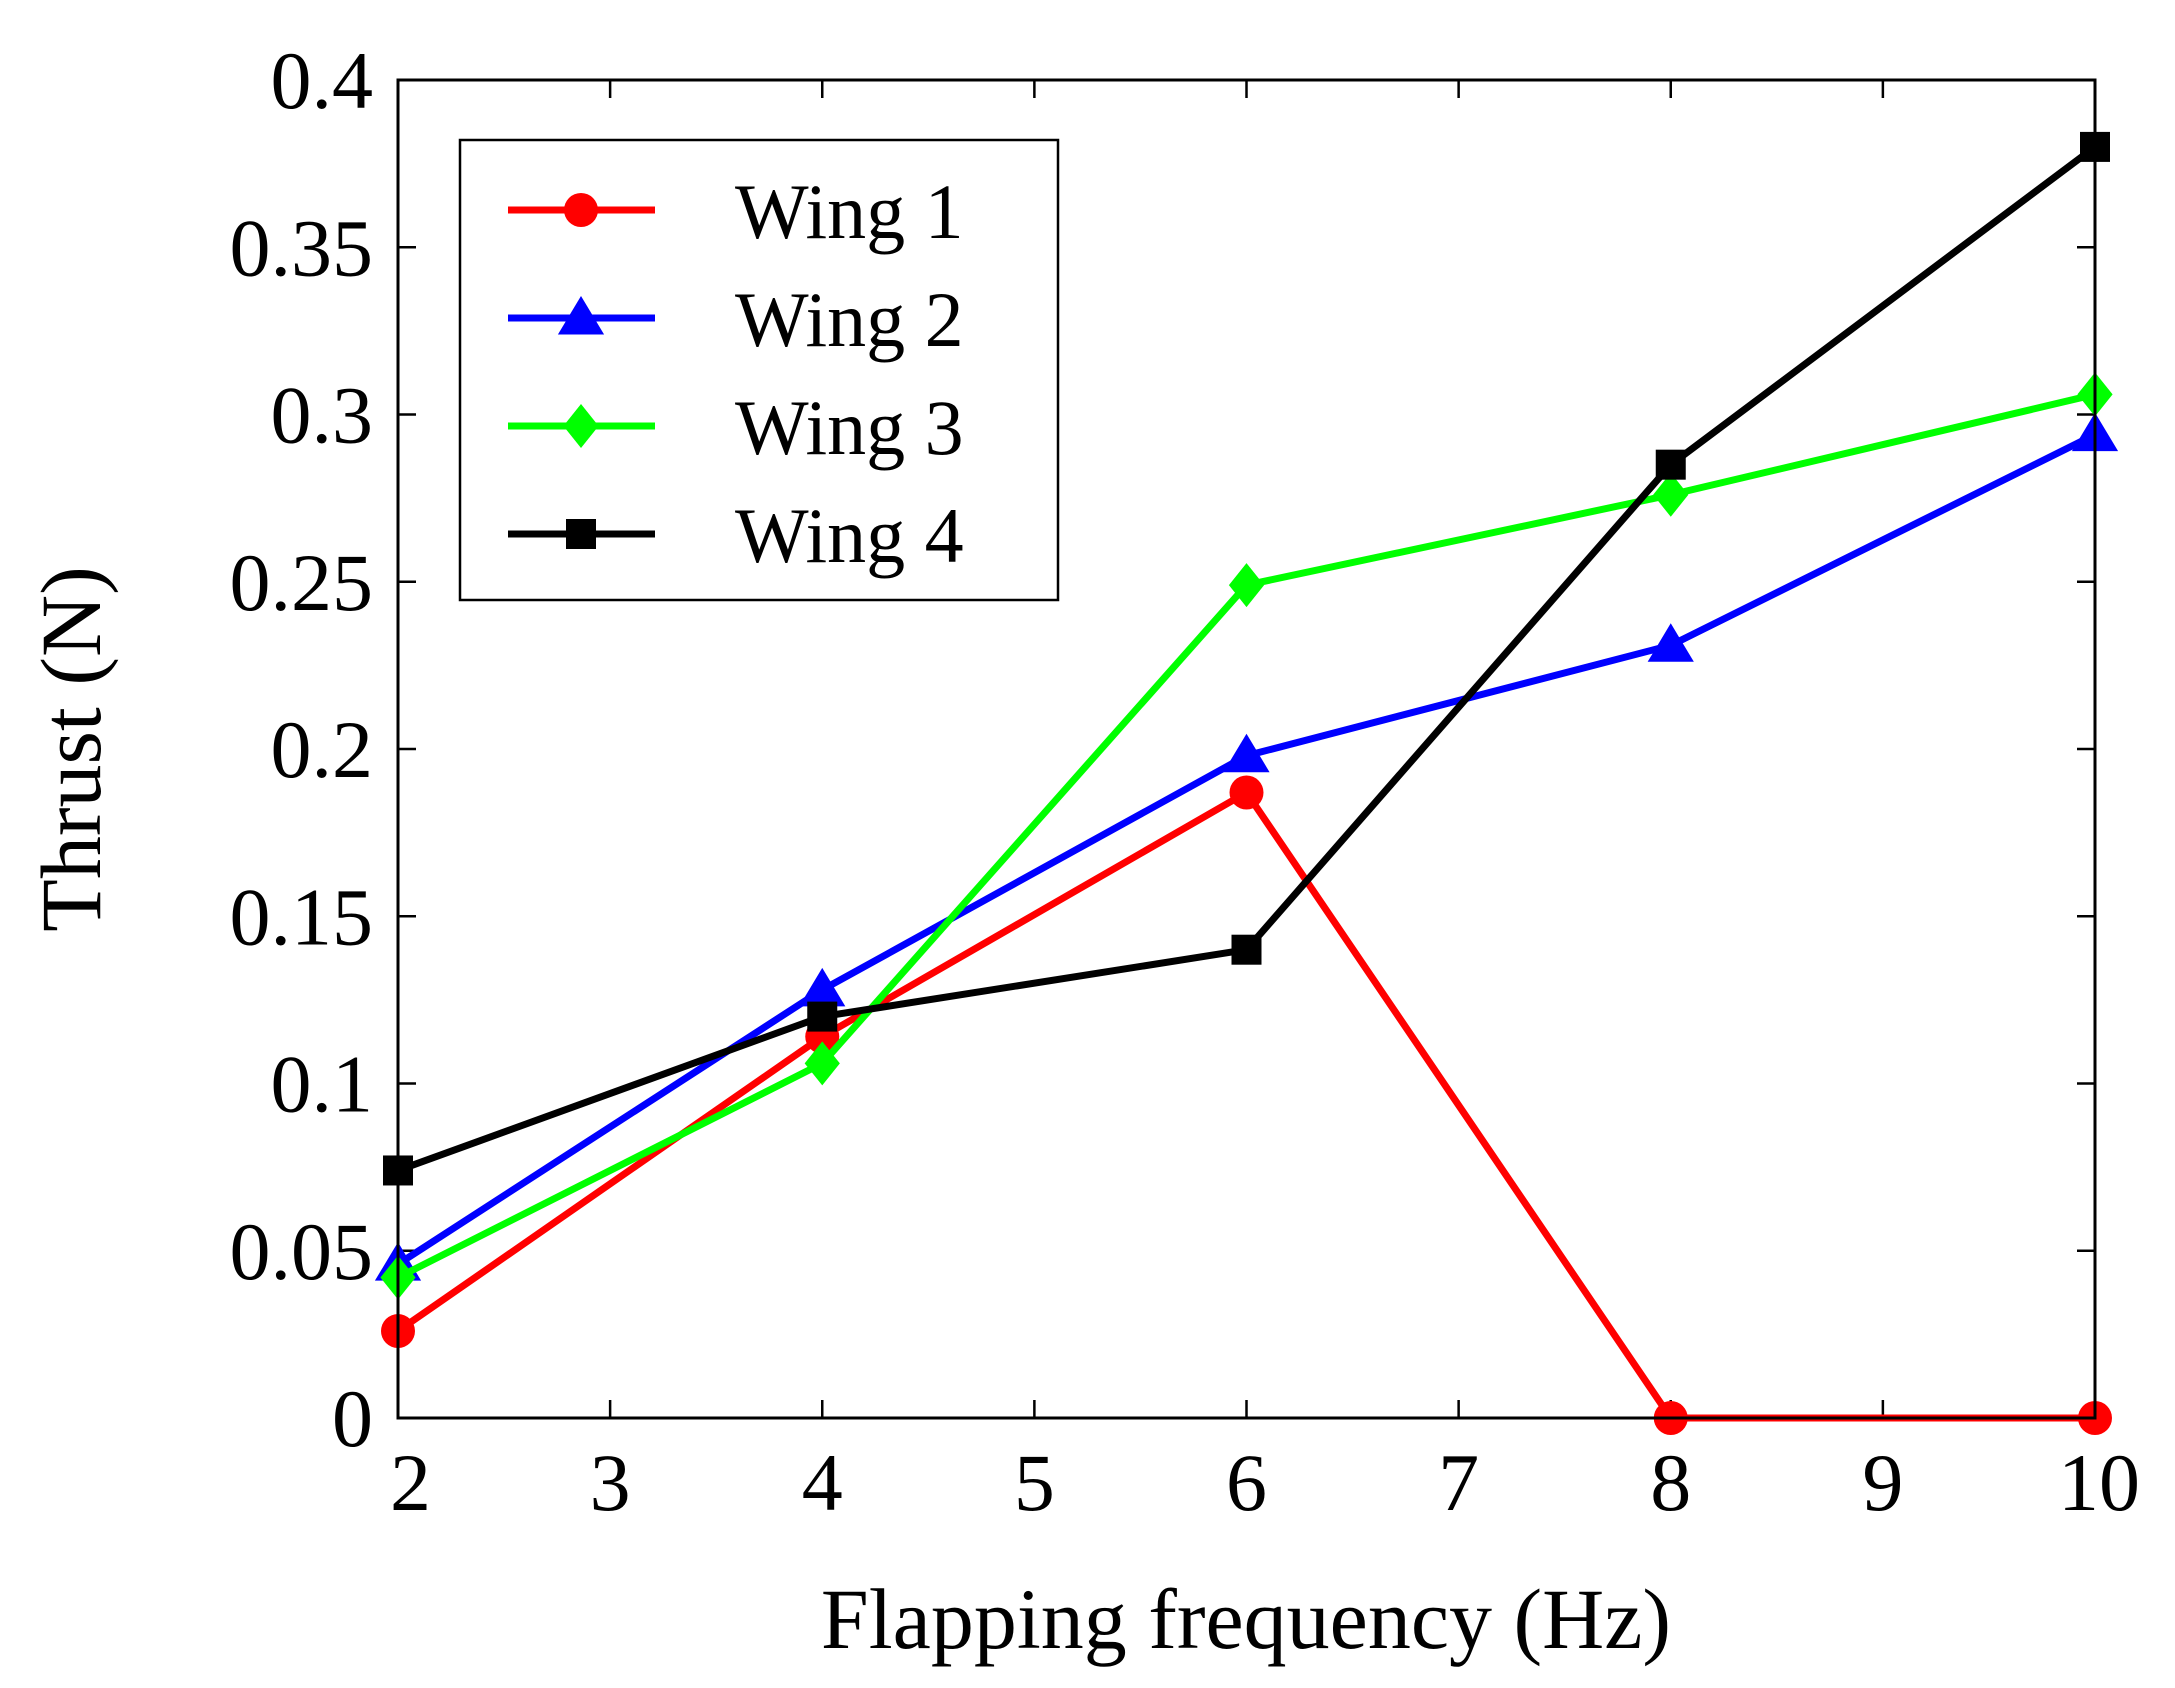 This screenshot has height=1688, width=2175. What do you see at coordinates (1246, 1619) in the screenshot?
I see `x-axis-title: Flapping frequency (Hz)` at bounding box center [1246, 1619].